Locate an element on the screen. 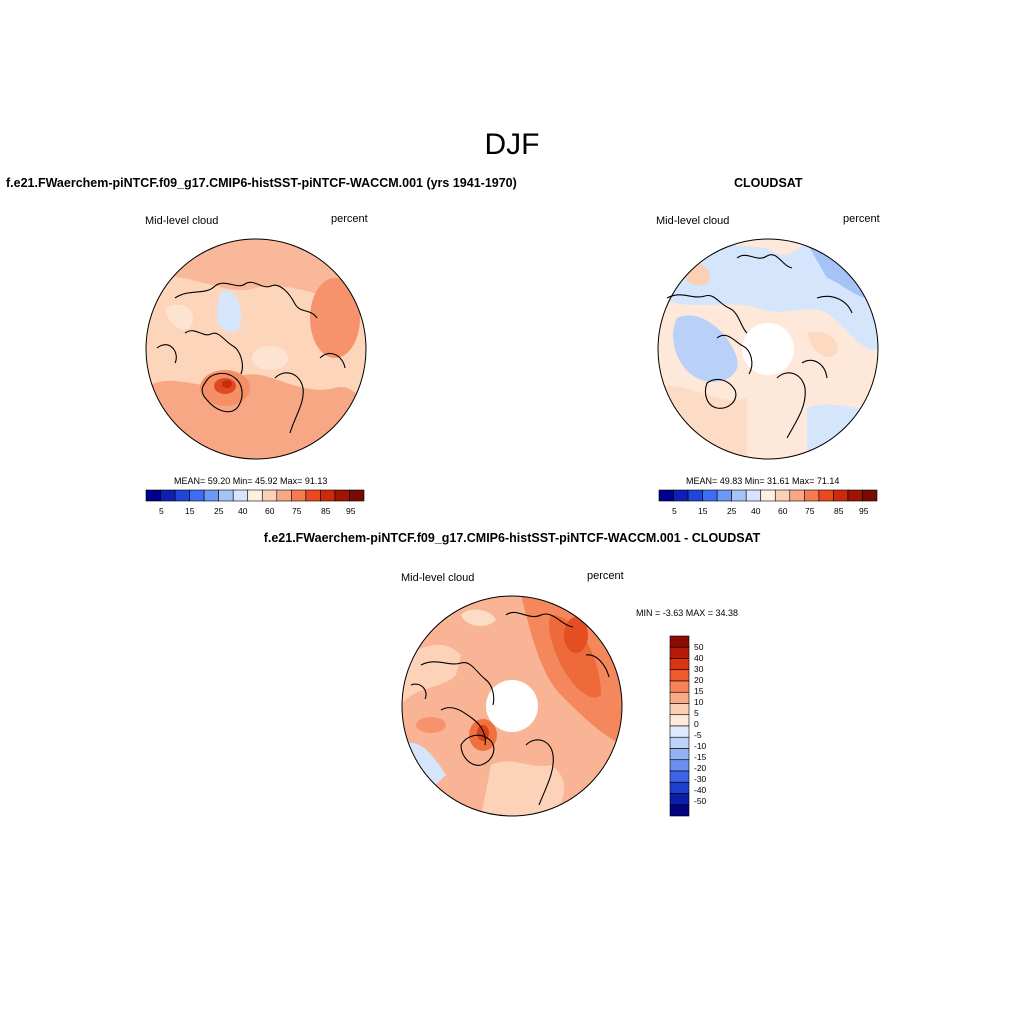 This screenshot has width=1024, height=1024. colorbar-tick: -40 is located at coordinates (700, 790).